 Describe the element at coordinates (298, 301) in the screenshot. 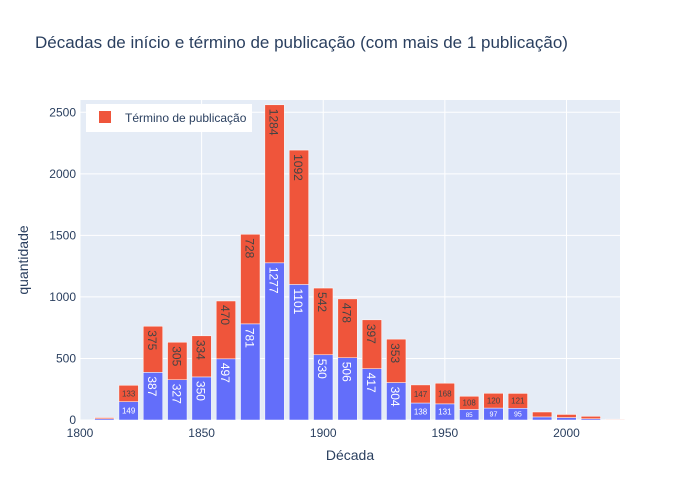

I see `data-label: 1101` at that location.